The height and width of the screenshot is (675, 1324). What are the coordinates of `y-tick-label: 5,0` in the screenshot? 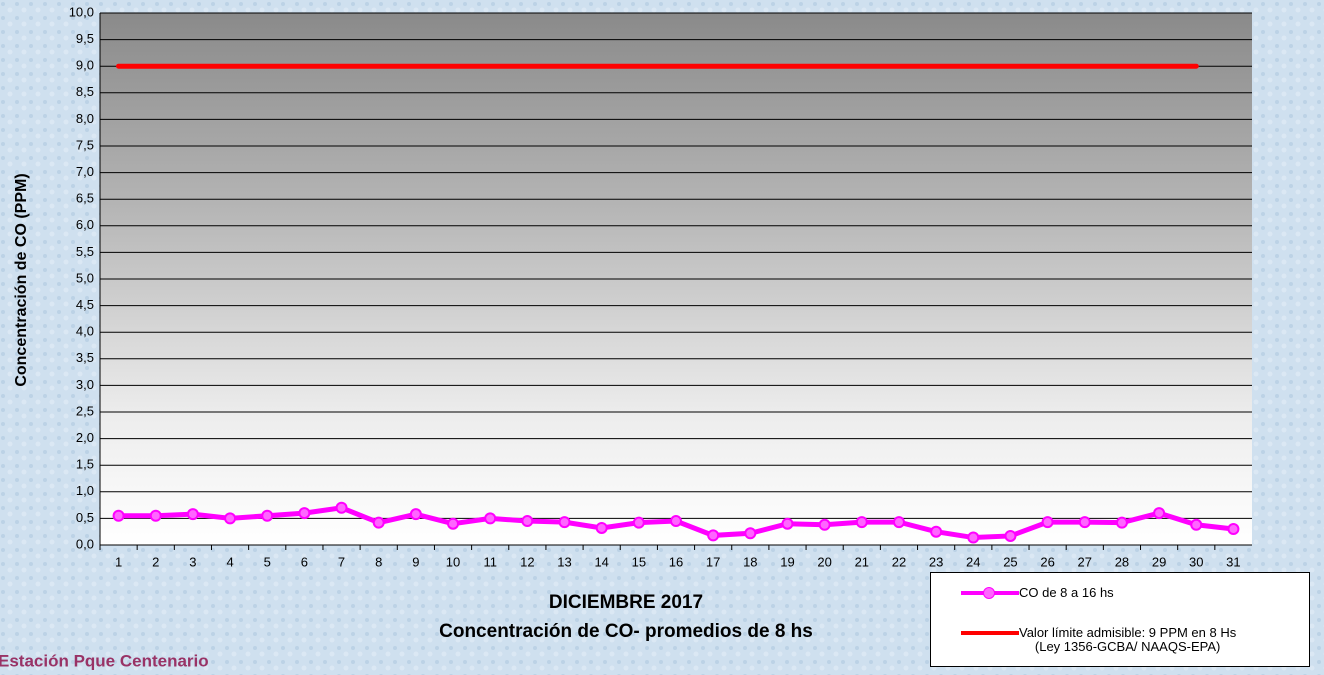 It's located at (85, 277).